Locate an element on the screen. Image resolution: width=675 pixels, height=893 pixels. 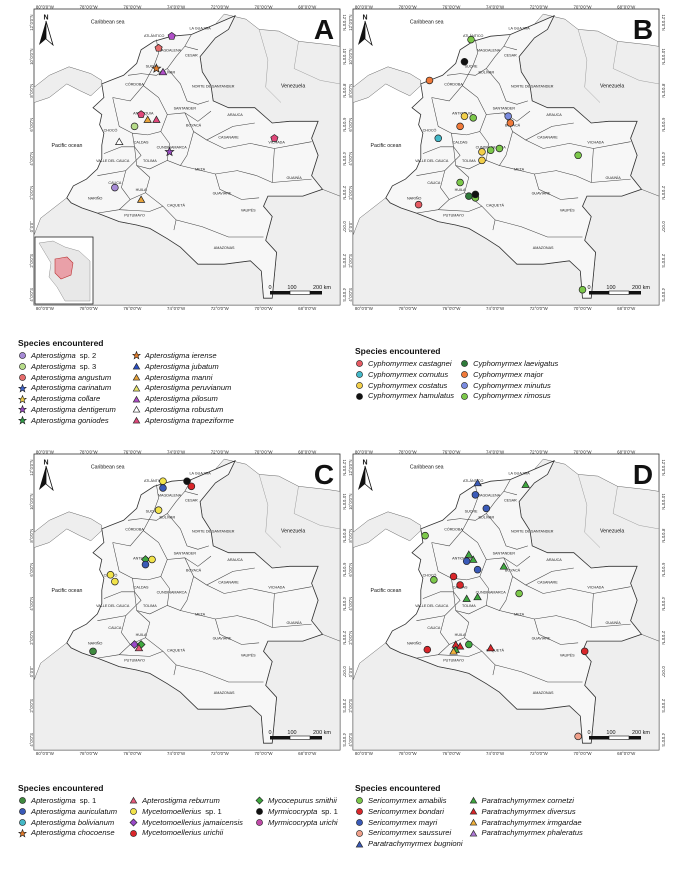
legend-species-name: Apterostigma robustum is located at coordinates (184, 409).